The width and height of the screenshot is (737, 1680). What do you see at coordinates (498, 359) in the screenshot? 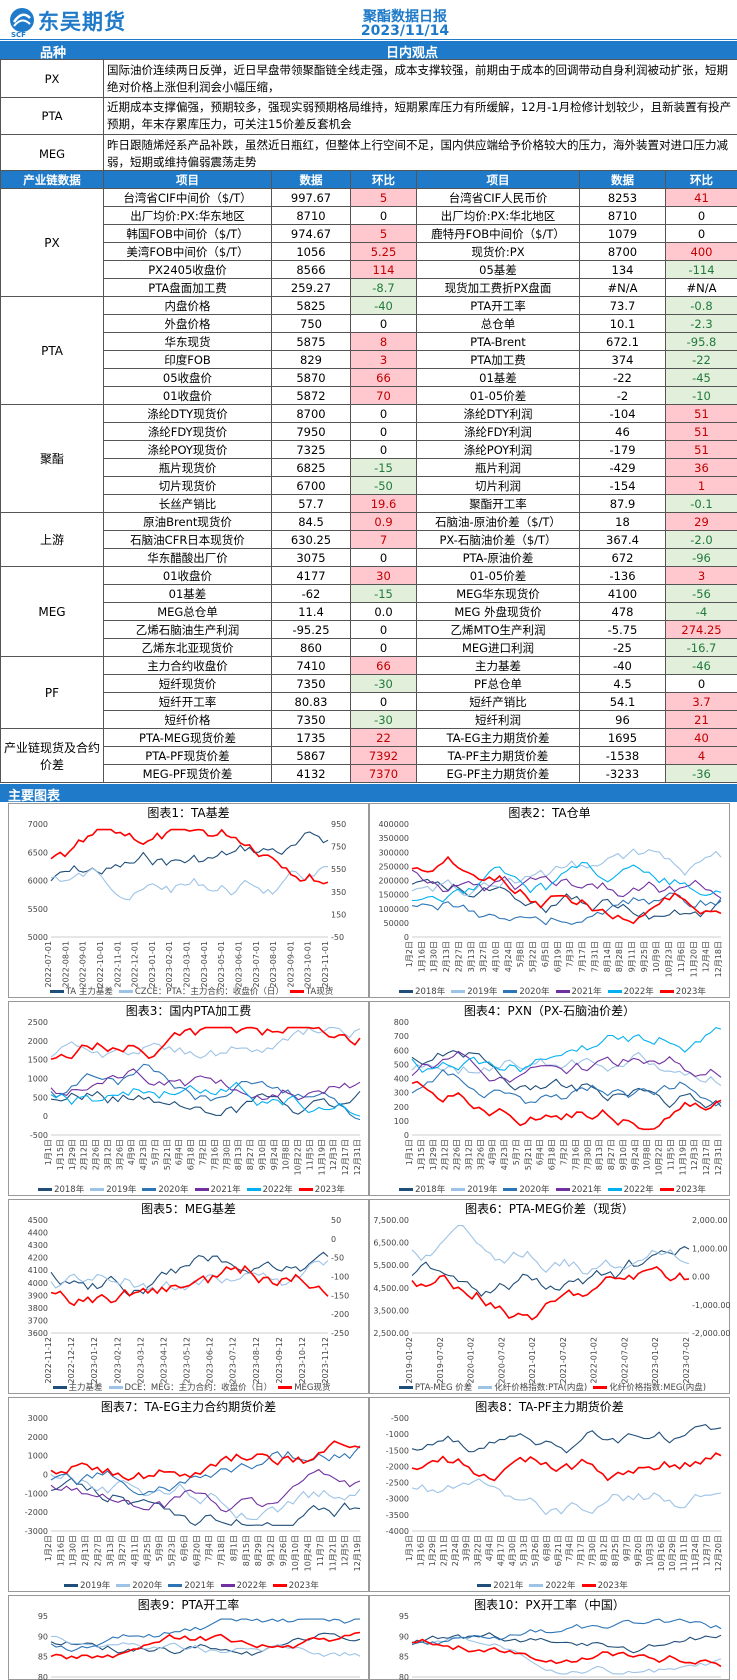
I see `item-name: PTA加工费` at bounding box center [498, 359].